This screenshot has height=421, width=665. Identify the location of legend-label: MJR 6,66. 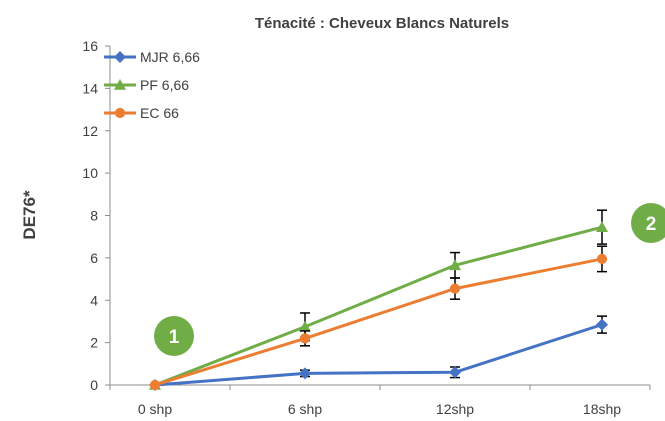
(170, 57).